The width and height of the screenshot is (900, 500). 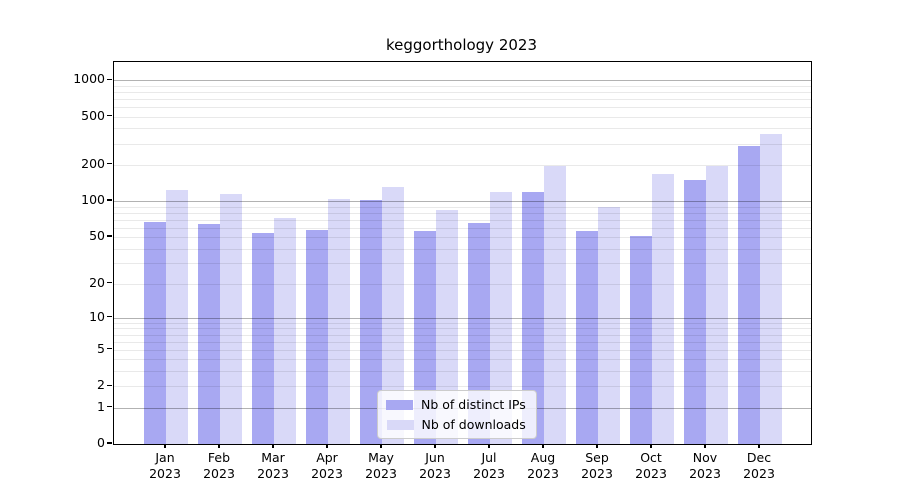 What do you see at coordinates (771, 289) in the screenshot?
I see `bar-downloads-dec` at bounding box center [771, 289].